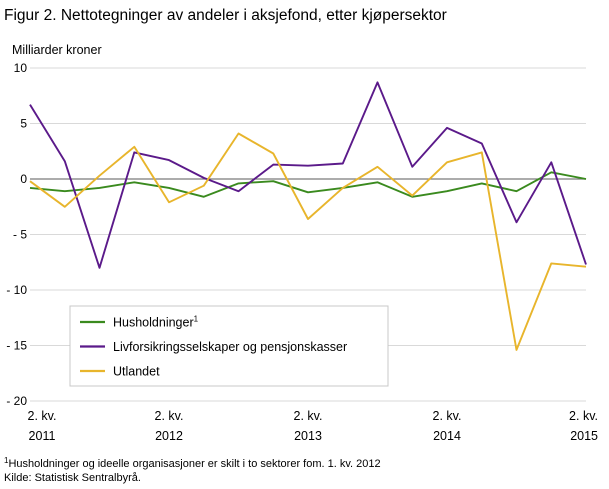  I want to click on series-line-husholdninger, so click(308, 184).